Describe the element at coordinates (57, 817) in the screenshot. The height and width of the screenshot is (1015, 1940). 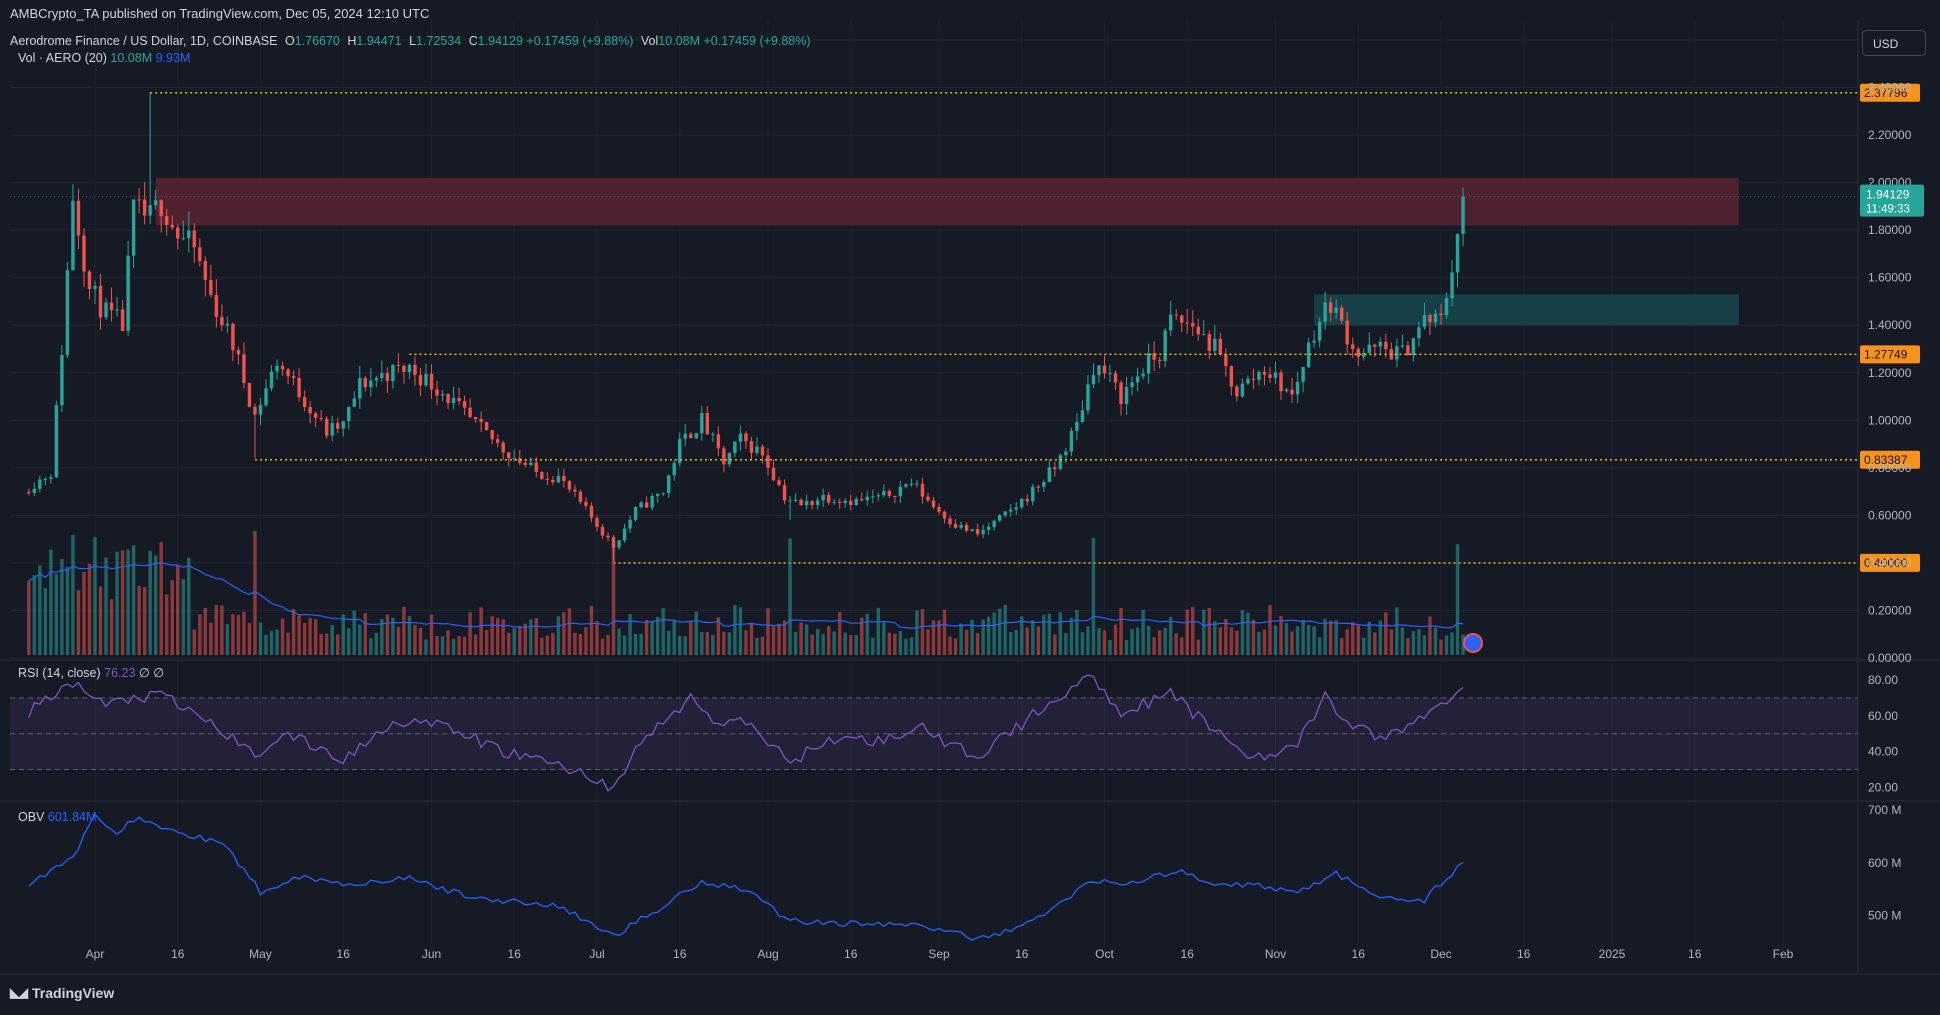
I see `obv-legend: OBV 601.84M` at that location.